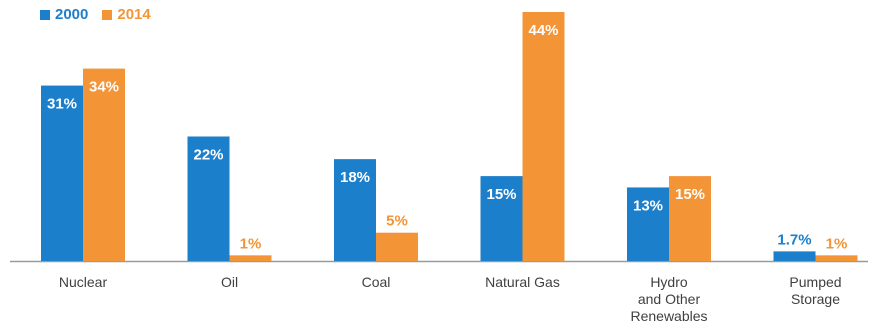 The height and width of the screenshot is (331, 878). What do you see at coordinates (62, 104) in the screenshot?
I see `data-label-2000-0: 31%` at bounding box center [62, 104].